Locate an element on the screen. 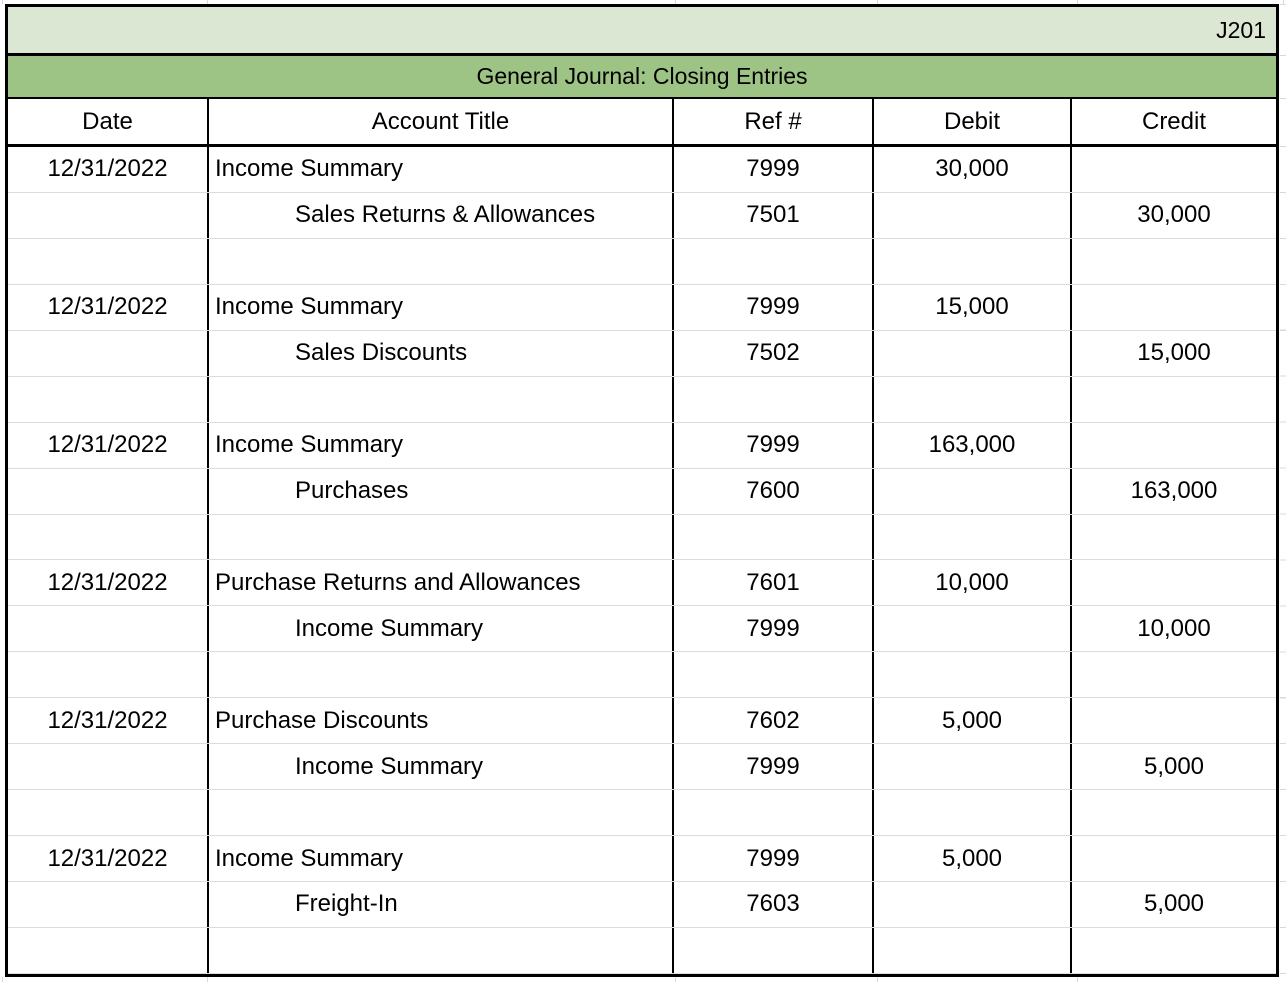 This screenshot has height=982, width=1286. cell-account-title: Purchases is located at coordinates (439, 491).